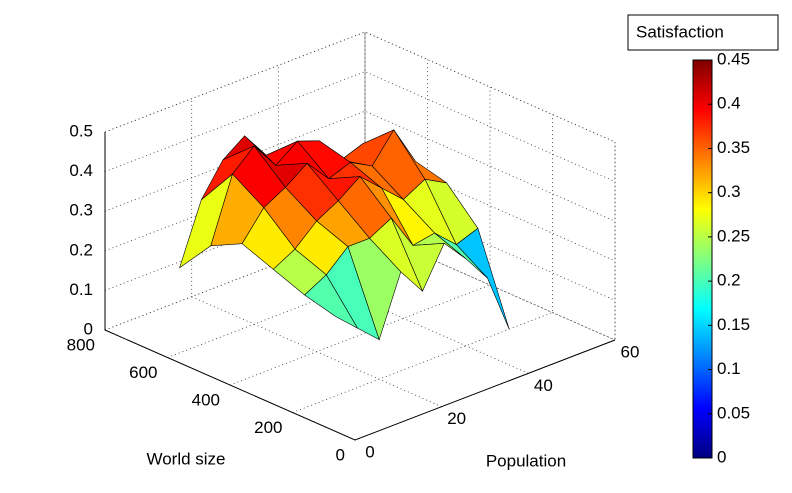 Image resolution: width=792 pixels, height=493 pixels. Describe the element at coordinates (733, 412) in the screenshot. I see `colorbar-tick-label: 0.05` at that location.